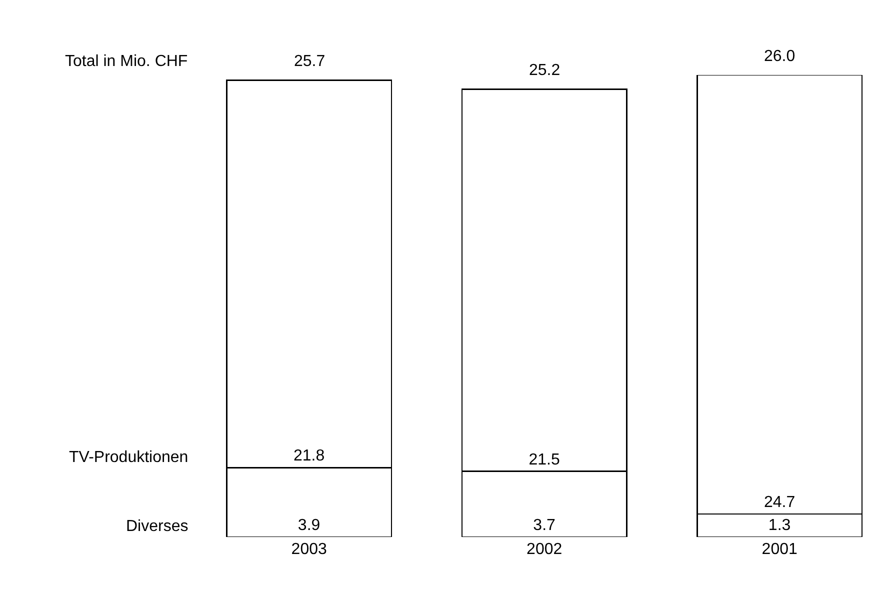 The image size is (869, 612). I want to click on x-tick-label: 2003, so click(309, 549).